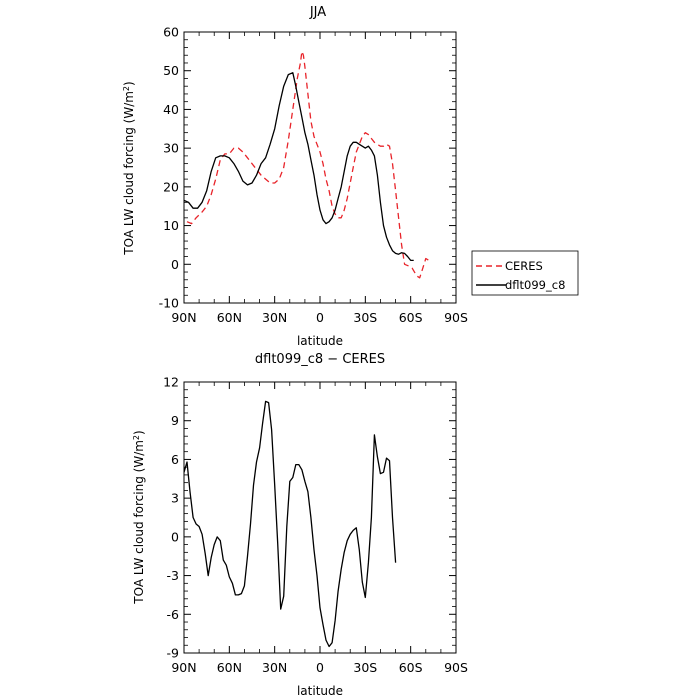 This screenshot has width=700, height=700. What do you see at coordinates (171, 225) in the screenshot?
I see `y-tick-label: 10` at bounding box center [171, 225].